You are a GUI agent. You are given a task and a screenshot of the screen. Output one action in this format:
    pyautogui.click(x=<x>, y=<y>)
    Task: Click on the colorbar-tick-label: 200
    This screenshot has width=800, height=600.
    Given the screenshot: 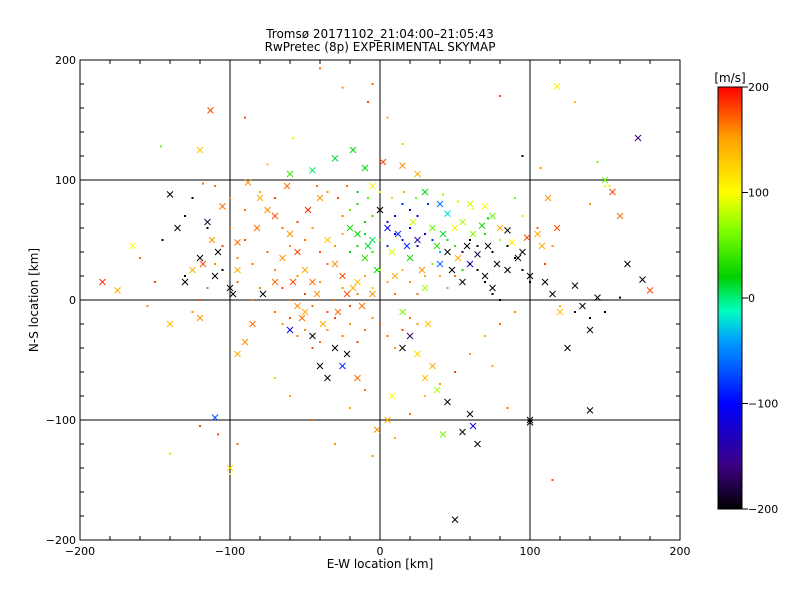 What is the action you would take?
    pyautogui.click(x=758, y=87)
    